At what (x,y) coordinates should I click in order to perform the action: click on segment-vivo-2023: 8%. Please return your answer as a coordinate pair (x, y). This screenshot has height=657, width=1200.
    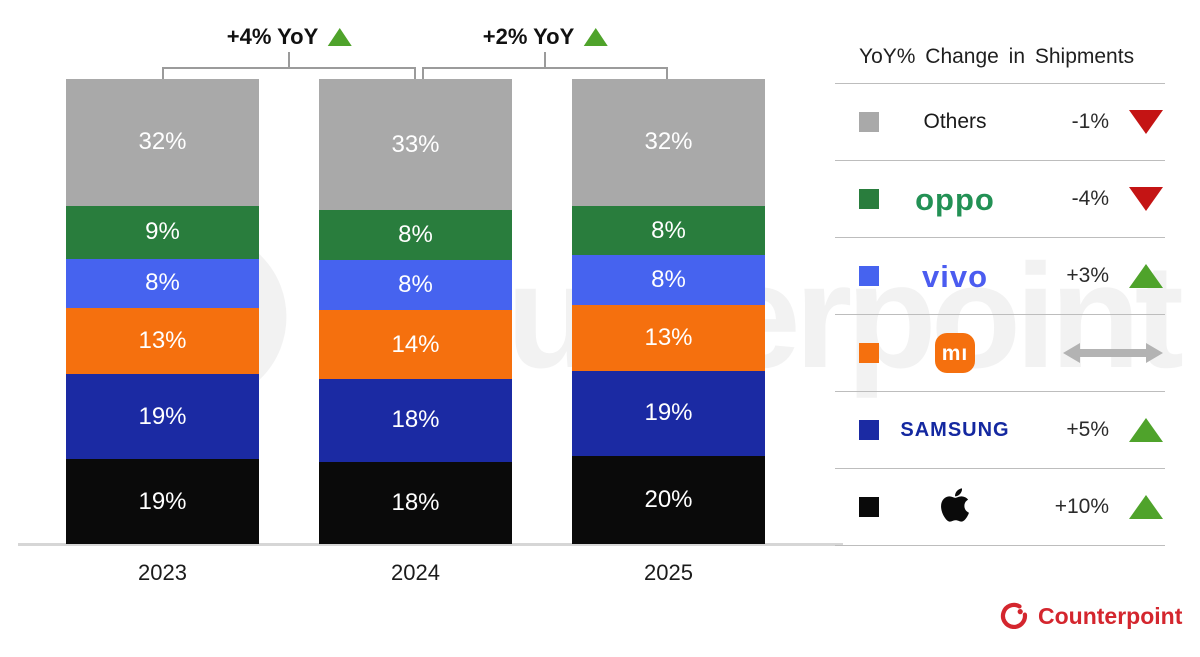
    Looking at the image, I should click on (162, 283).